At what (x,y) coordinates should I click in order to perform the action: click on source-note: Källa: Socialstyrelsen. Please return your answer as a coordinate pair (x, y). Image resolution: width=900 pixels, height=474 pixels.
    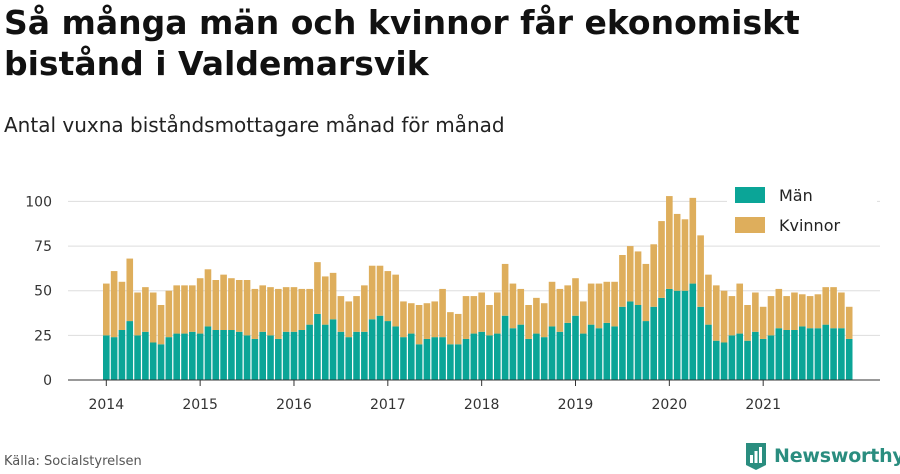
    Looking at the image, I should click on (73, 461).